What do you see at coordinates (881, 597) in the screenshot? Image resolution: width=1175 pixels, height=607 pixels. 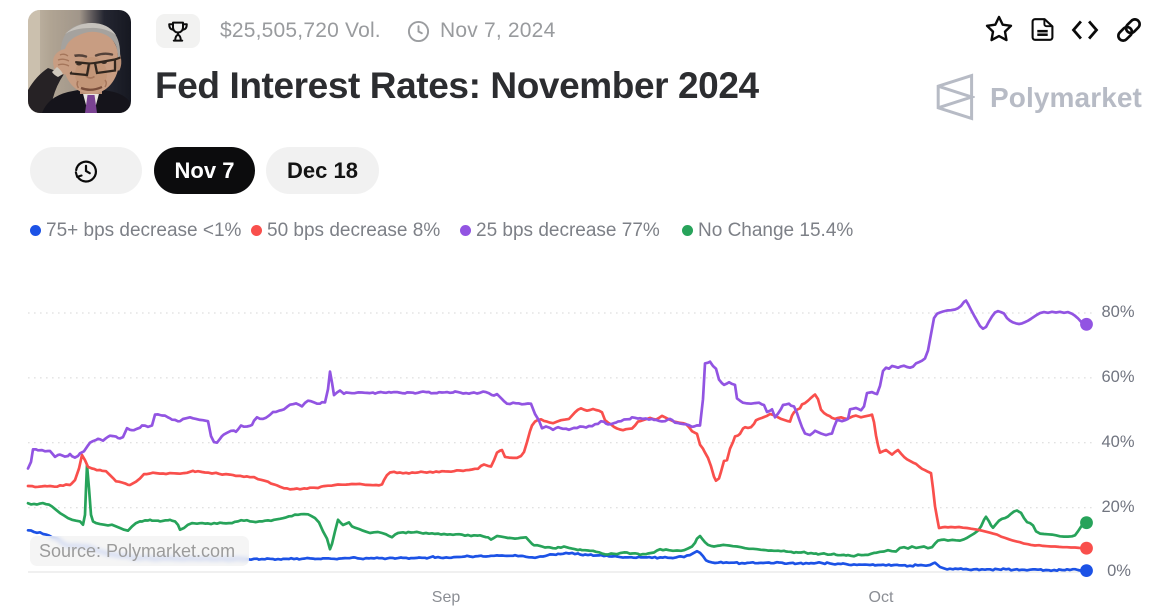 I see `svg-text: Oct` at bounding box center [881, 597].